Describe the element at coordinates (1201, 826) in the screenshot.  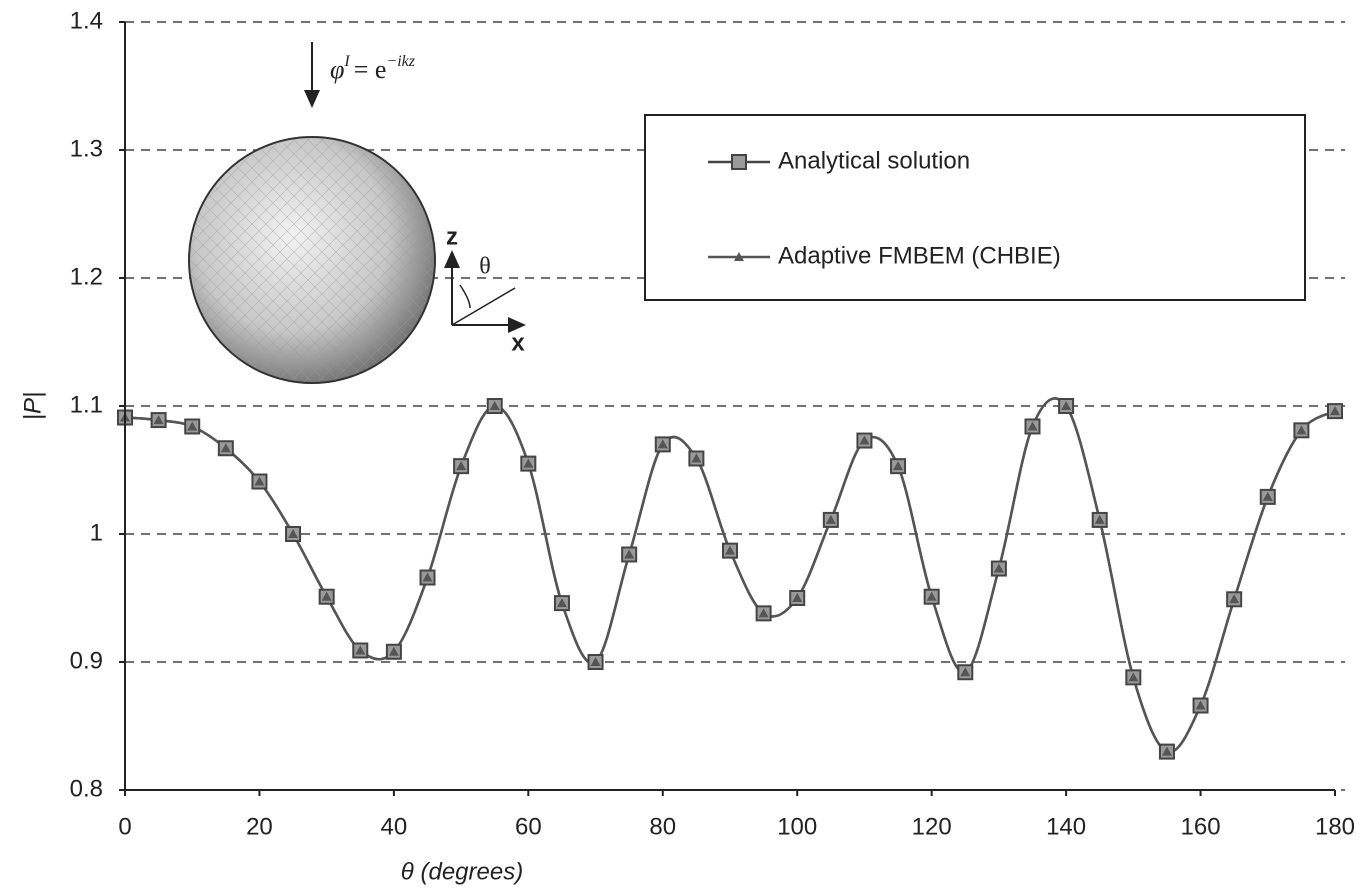
I see `x-tick-label: 160` at that location.